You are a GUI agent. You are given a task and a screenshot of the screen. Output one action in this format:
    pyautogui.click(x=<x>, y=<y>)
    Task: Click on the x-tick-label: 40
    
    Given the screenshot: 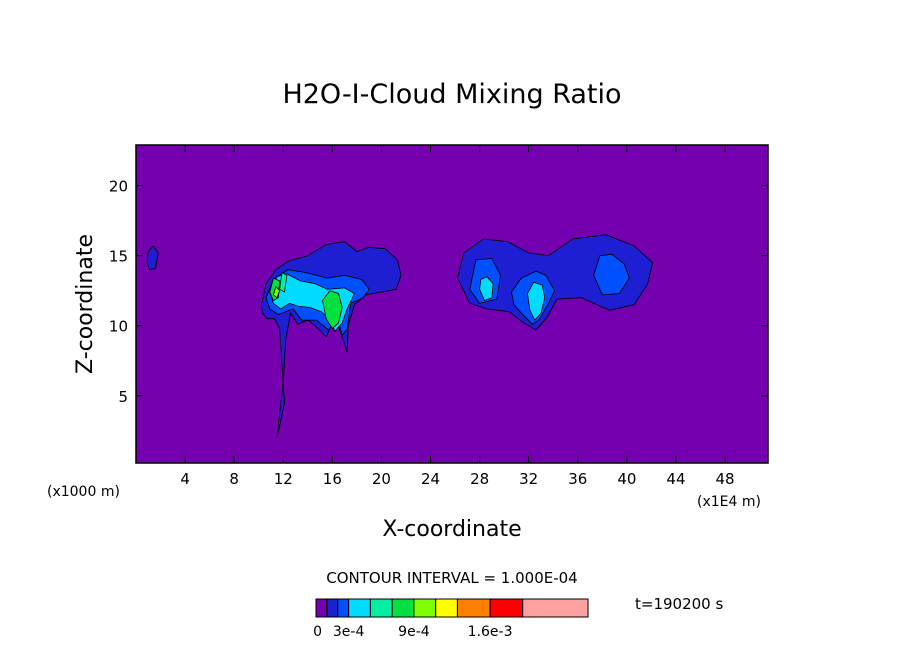 What is the action you would take?
    pyautogui.click(x=626, y=479)
    